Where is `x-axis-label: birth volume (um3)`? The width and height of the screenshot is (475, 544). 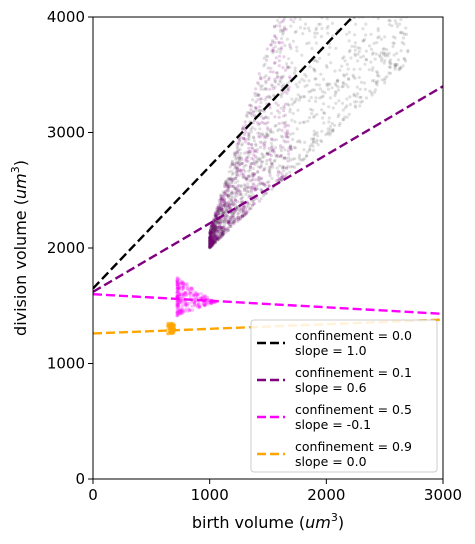 x-axis-label: birth volume (um3) is located at coordinates (268, 521).